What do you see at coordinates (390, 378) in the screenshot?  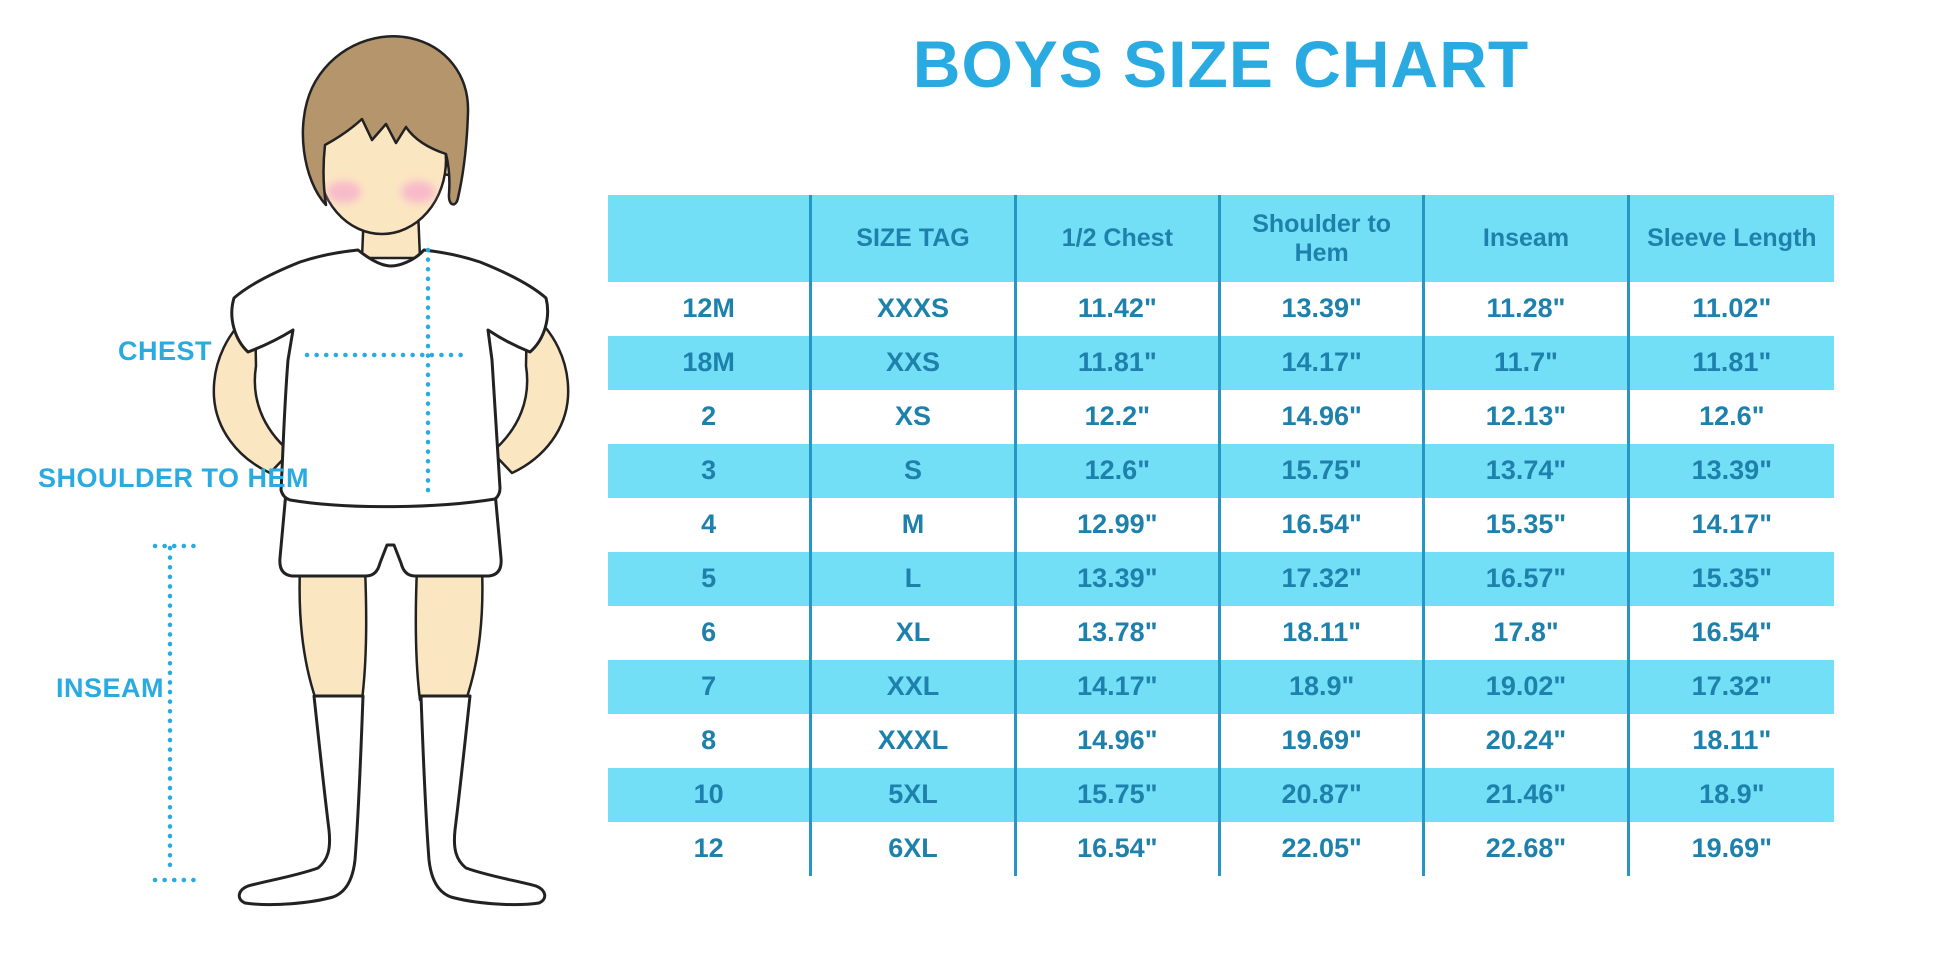 I see `boy-shirt` at bounding box center [390, 378].